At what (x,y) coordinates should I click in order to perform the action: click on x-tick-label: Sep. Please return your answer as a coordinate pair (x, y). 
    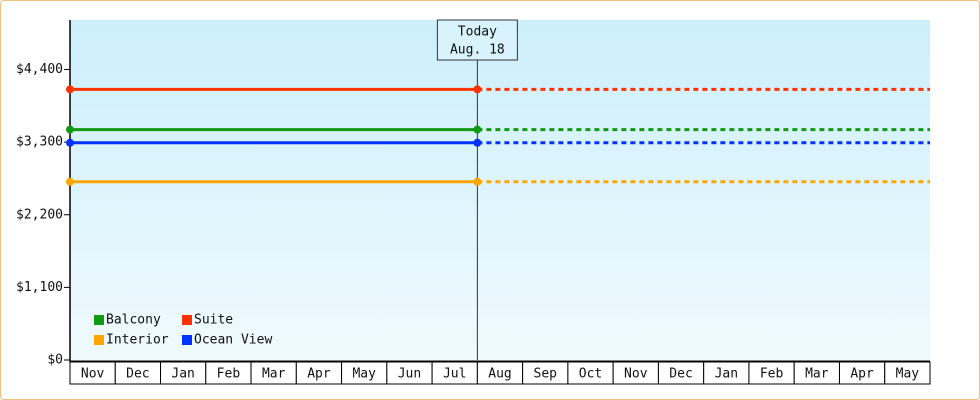
    Looking at the image, I should click on (546, 374).